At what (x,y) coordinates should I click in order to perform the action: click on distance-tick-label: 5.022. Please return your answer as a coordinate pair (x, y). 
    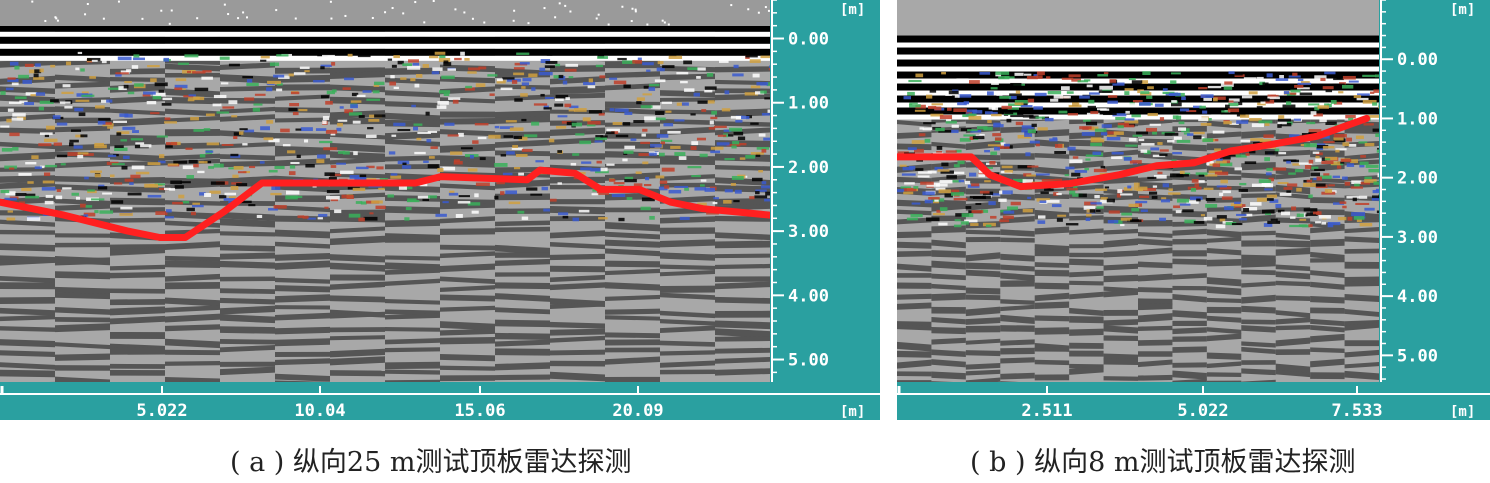
    Looking at the image, I should click on (1202, 410).